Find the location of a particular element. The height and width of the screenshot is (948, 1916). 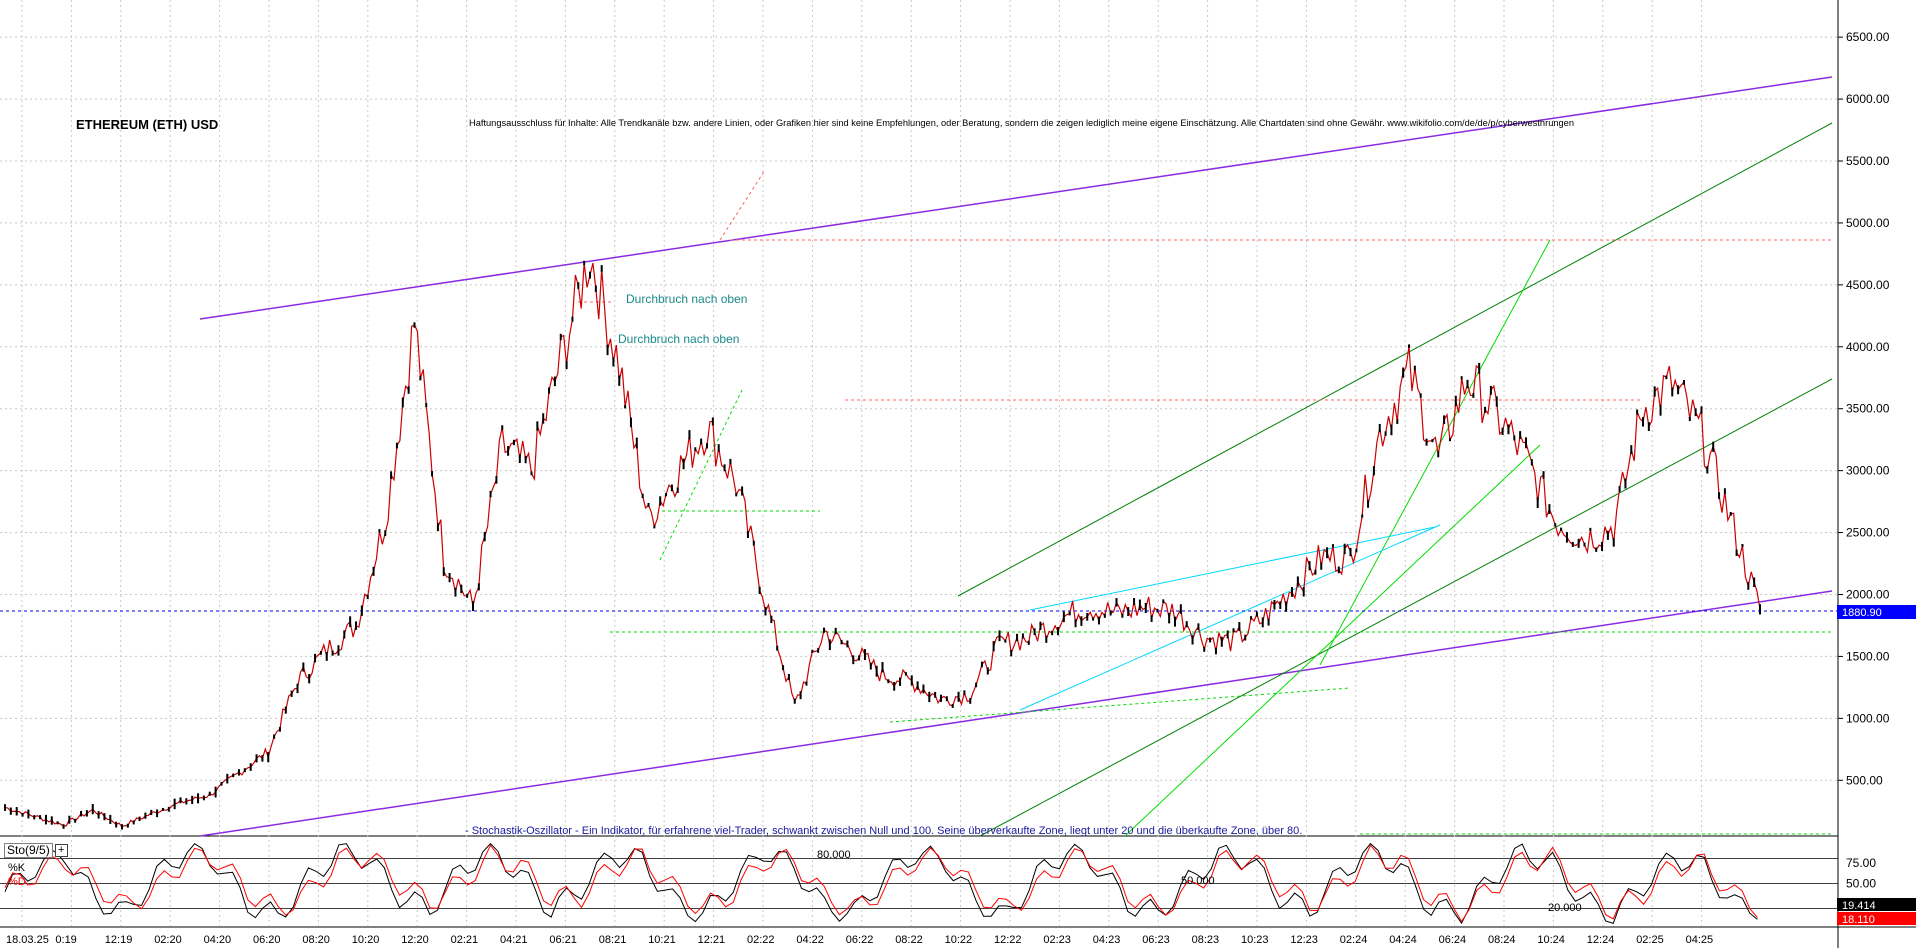

x-tick-label: 04:20 is located at coordinates (218, 940).